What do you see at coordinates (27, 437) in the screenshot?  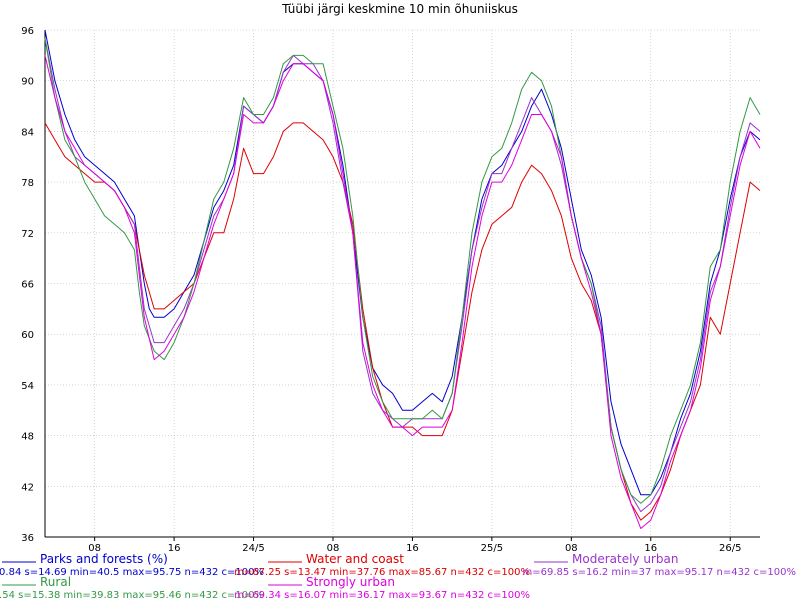 I see `y-tick-label: 48` at bounding box center [27, 437].